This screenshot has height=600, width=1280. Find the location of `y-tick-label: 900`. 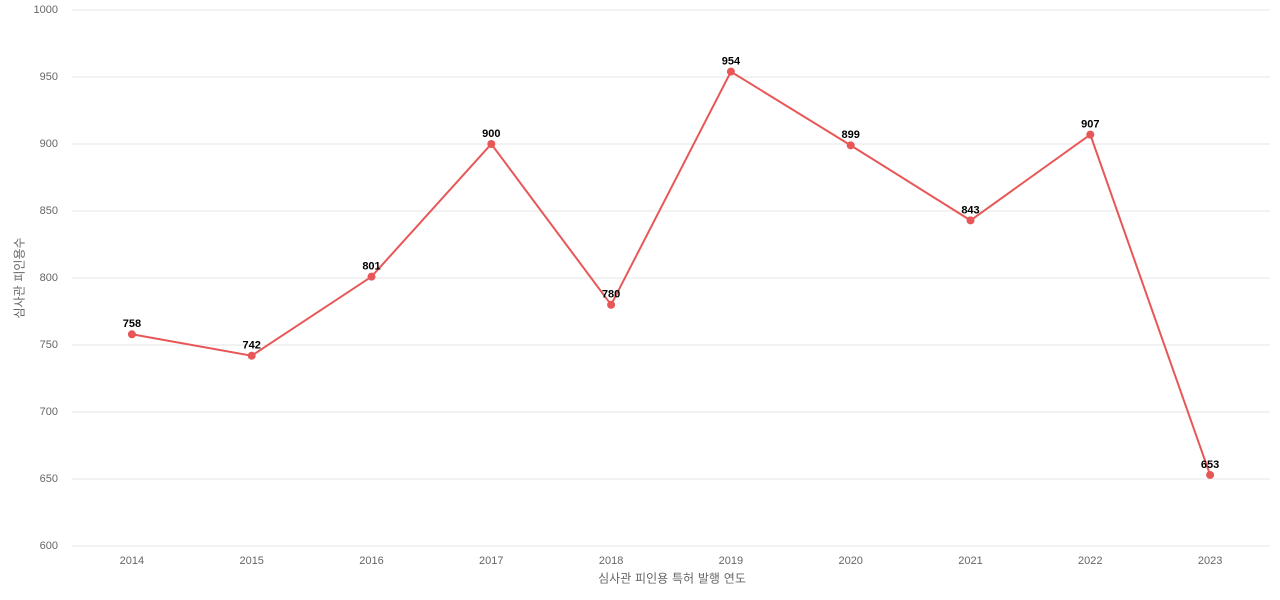

y-tick-label: 900 is located at coordinates (49, 144).